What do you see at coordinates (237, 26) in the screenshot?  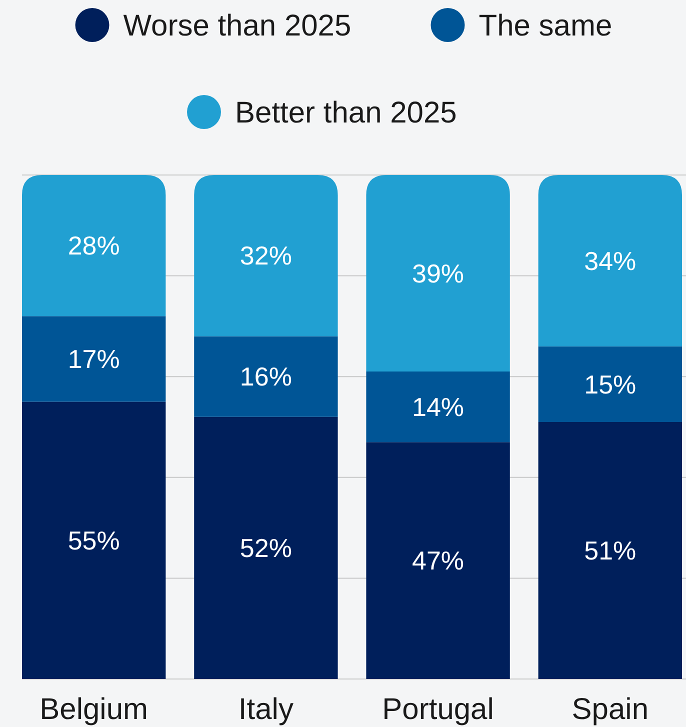 I see `legend-label: Worse than 2025` at bounding box center [237, 26].